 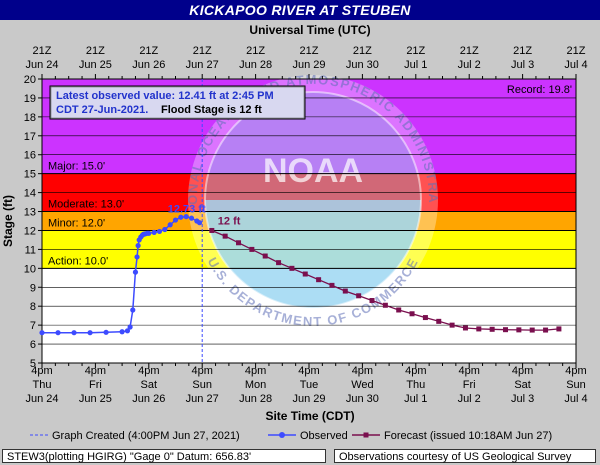 What do you see at coordinates (30, 231) in the screenshot?
I see `y-tick-label: 12` at bounding box center [30, 231].